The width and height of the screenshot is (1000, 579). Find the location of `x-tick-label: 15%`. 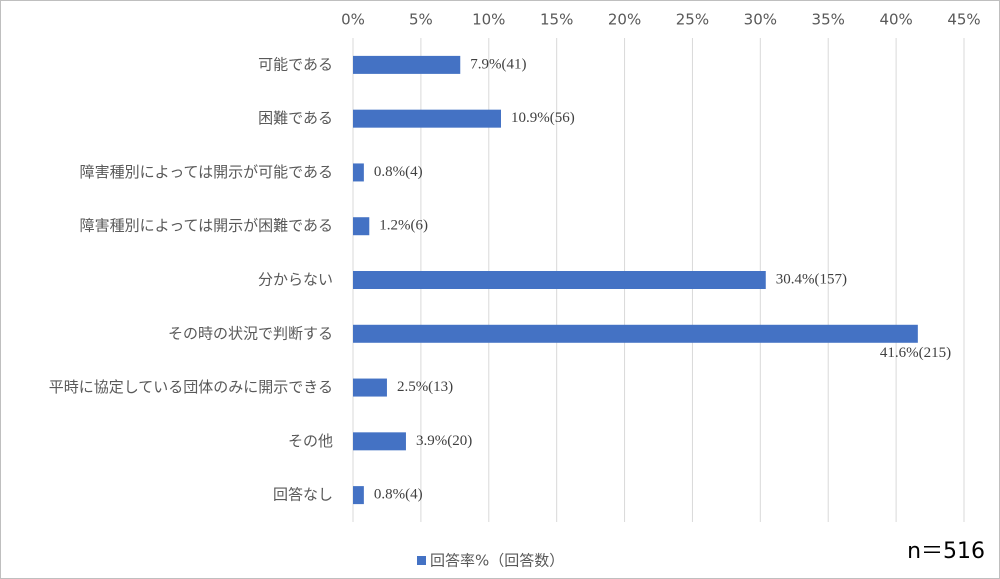

x-tick-label: 15% is located at coordinates (556, 20).